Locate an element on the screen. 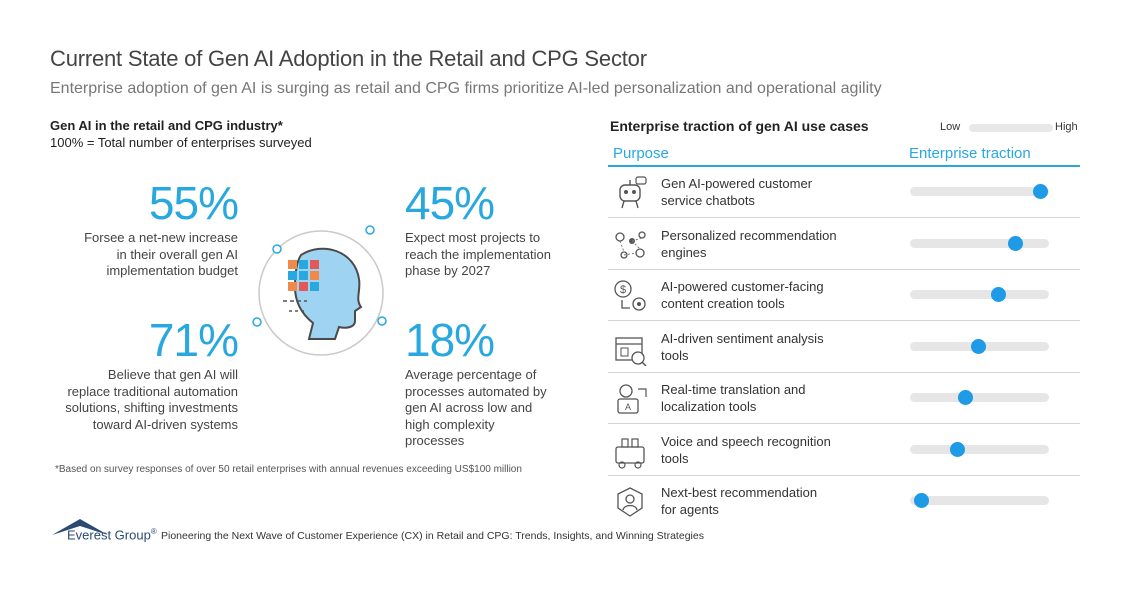  translation-icon: A is located at coordinates (632, 399).